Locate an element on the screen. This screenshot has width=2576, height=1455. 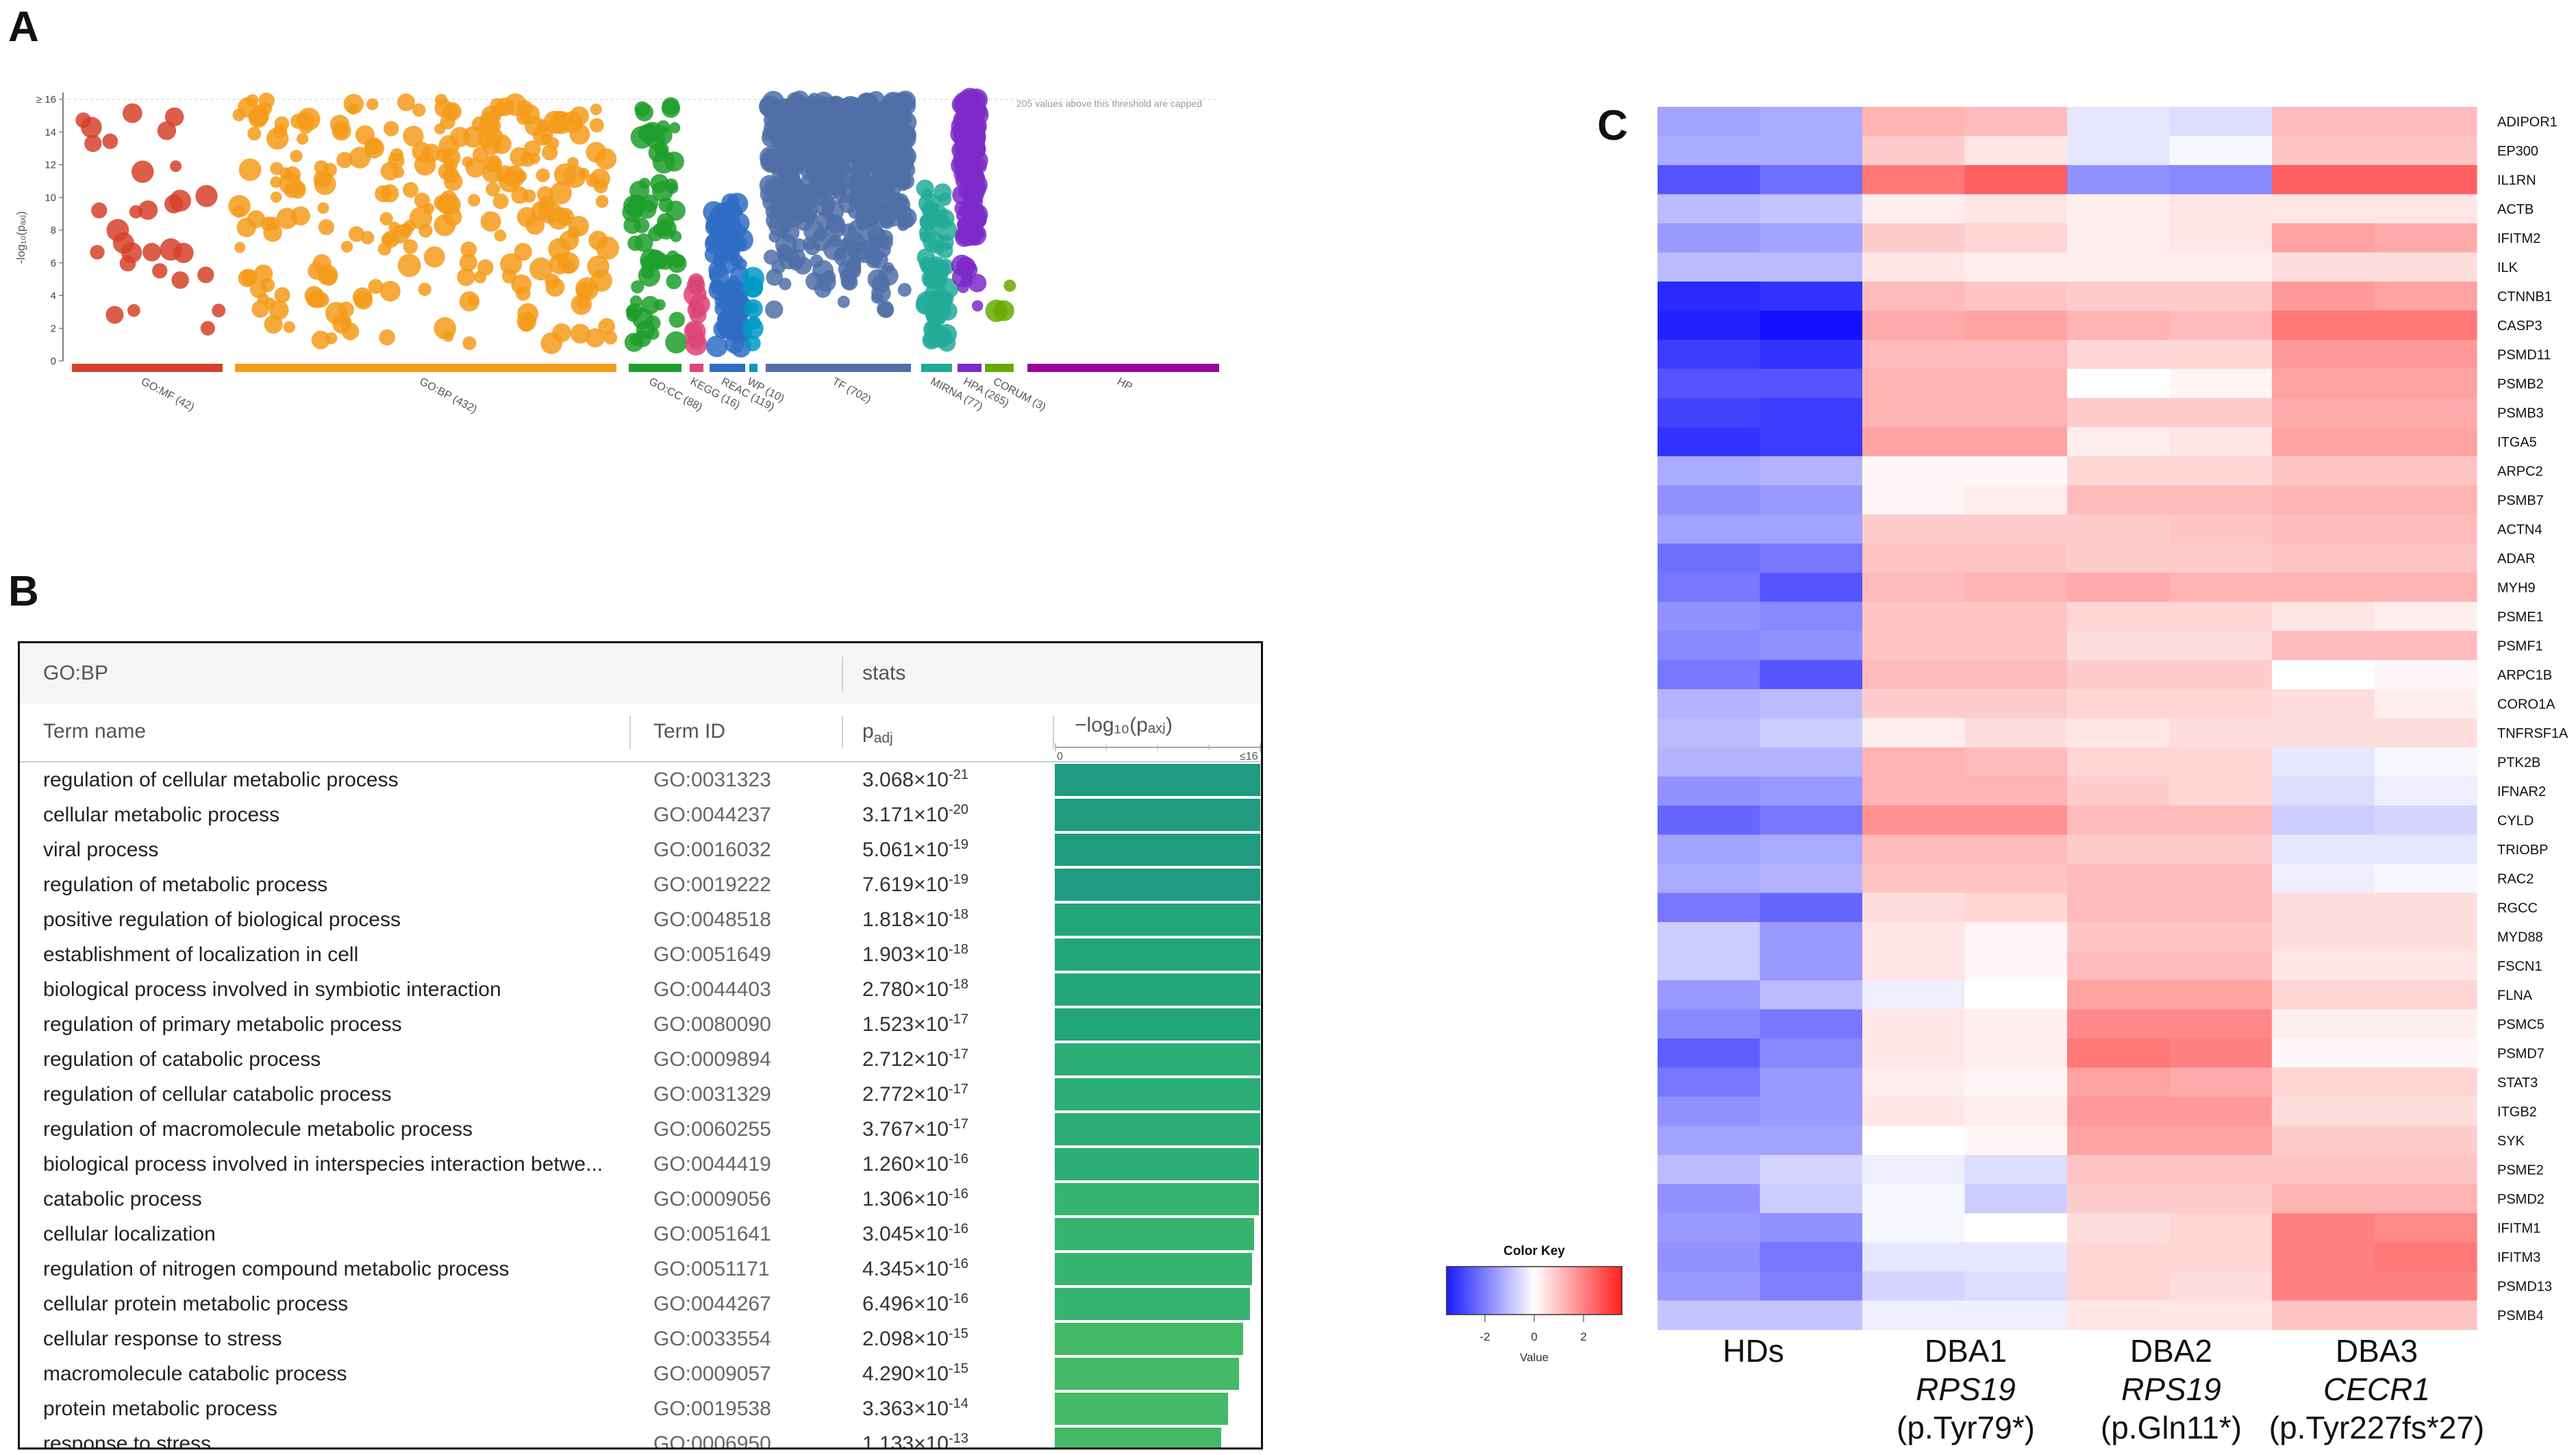
term-id-cell: GO:0051641 is located at coordinates (712, 1234).